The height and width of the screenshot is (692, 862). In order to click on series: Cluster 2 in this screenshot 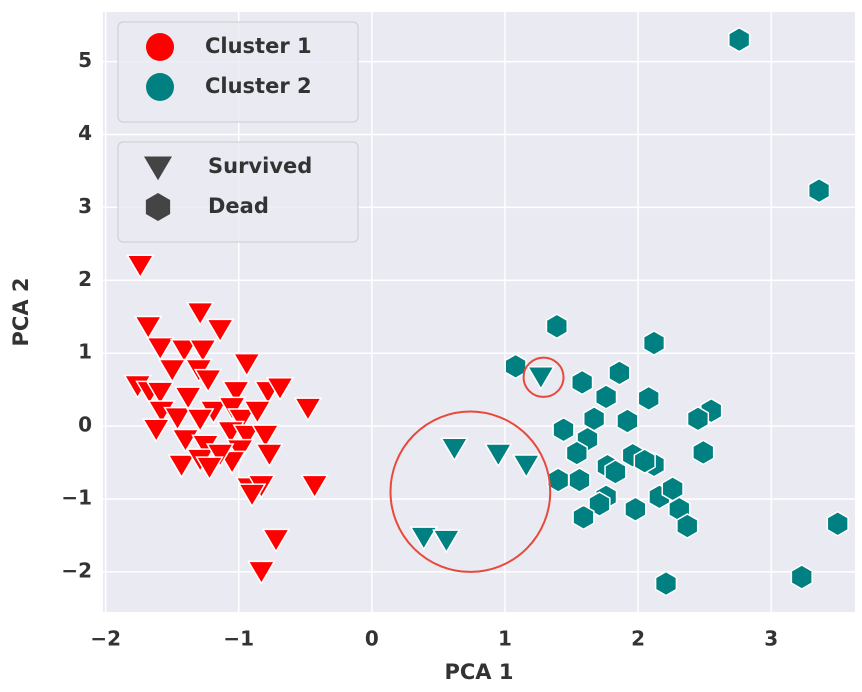, I will do `click(482, 460)`.